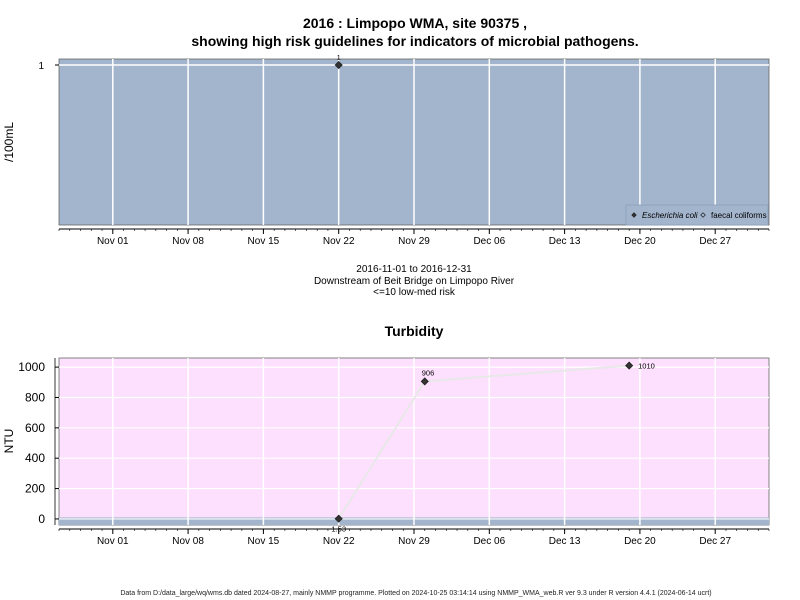  What do you see at coordinates (35, 428) in the screenshot?
I see `y-tick-label: 600` at bounding box center [35, 428].